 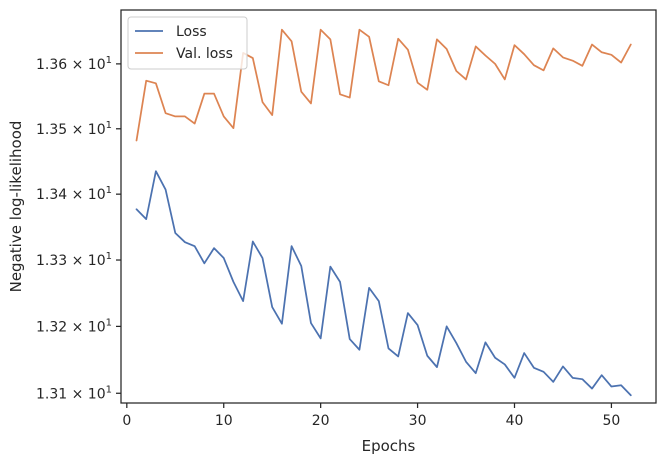 What do you see at coordinates (74, 260) in the screenshot?
I see `y-tick-label: 1.33 × 10¹` at bounding box center [74, 260].